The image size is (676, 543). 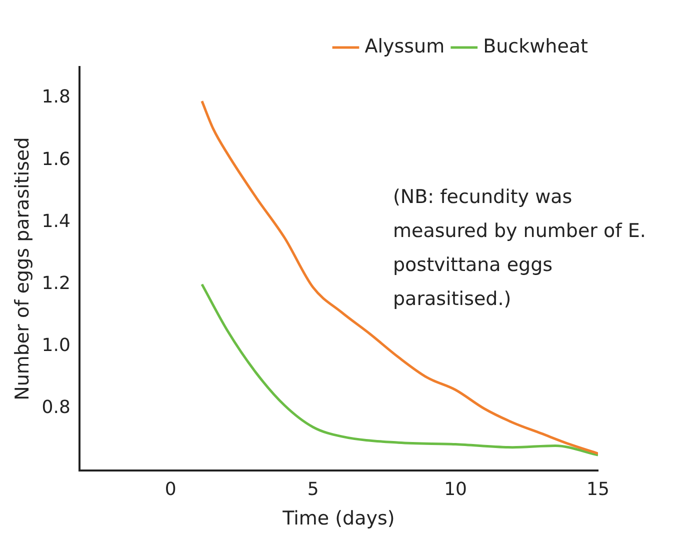 What do you see at coordinates (520, 248) in the screenshot?
I see `annotation: (NB: fecundity was measured by number of E. postvittana eggs parasitised.)` at bounding box center [520, 248].